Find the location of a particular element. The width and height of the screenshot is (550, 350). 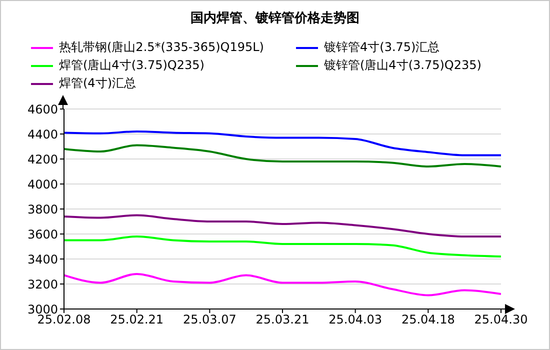

y-tick-label: 4400 is located at coordinates (42, 134).